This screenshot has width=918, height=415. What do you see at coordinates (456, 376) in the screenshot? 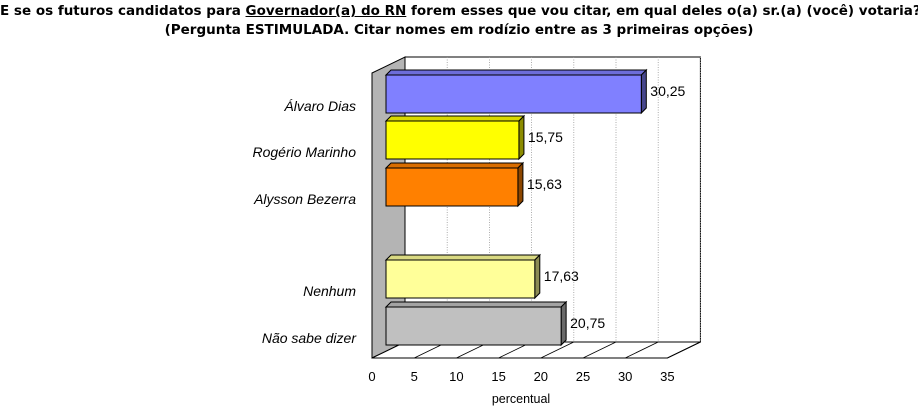
I see `x-tick-label: 10` at bounding box center [456, 376].